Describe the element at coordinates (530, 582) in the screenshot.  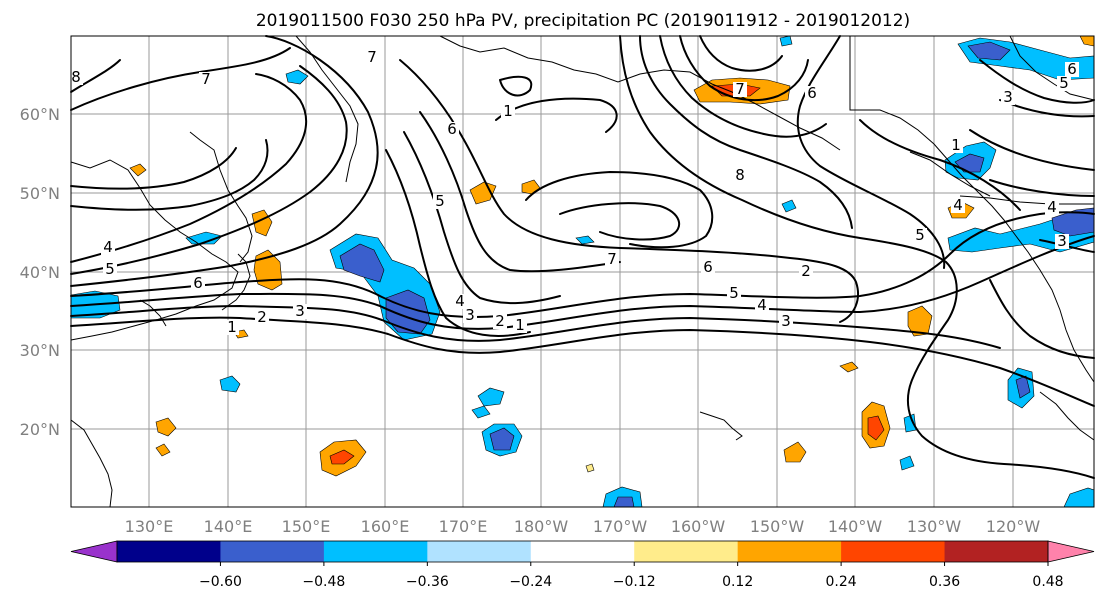
I see `colorbar-tick-label: −0.24` at that location.